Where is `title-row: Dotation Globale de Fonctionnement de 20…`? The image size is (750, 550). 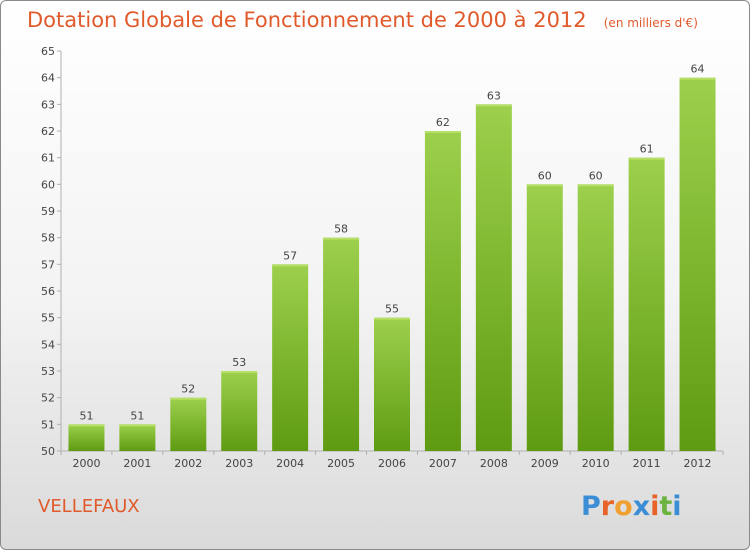
title-row: Dotation Globale de Fonctionnement de 20… is located at coordinates (362, 20).